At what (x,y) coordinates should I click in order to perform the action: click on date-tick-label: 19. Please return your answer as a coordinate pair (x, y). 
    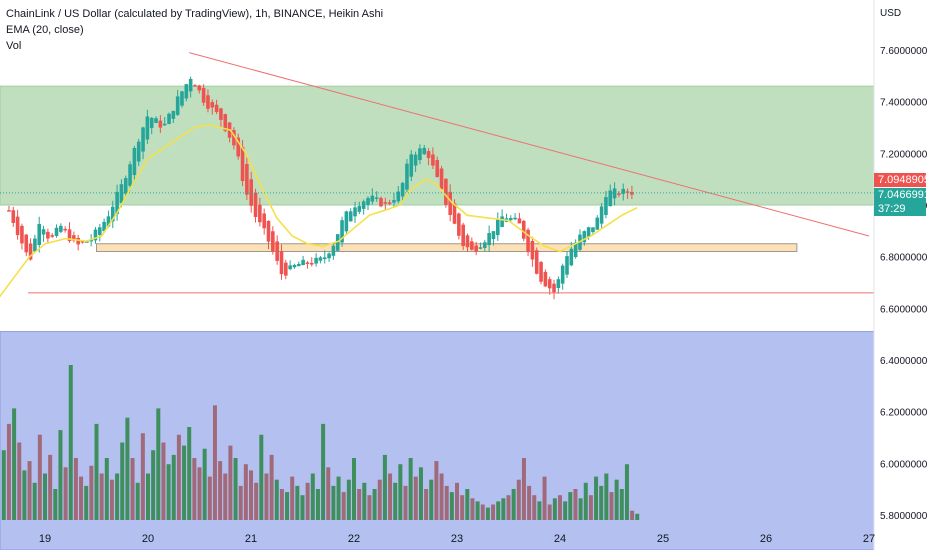
    Looking at the image, I should click on (45, 539).